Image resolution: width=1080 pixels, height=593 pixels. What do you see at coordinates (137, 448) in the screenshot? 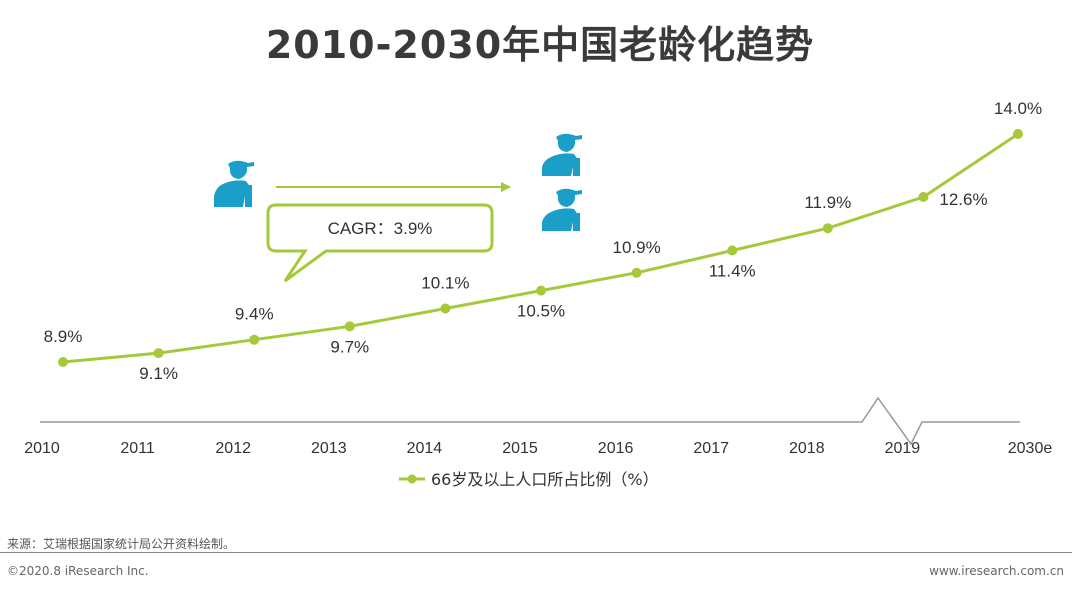
I see `x-tick-label: 2011` at bounding box center [137, 448].